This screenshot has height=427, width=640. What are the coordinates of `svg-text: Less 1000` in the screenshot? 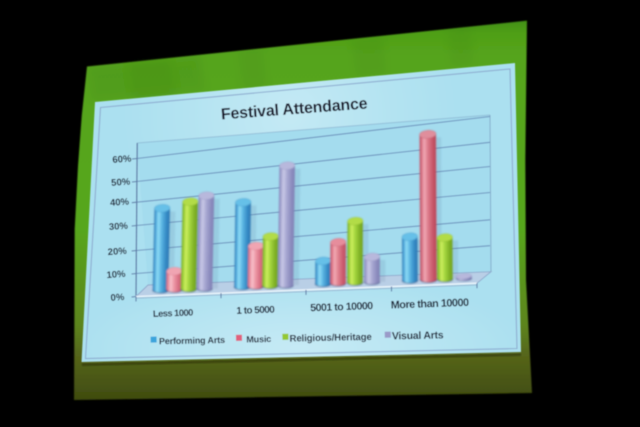 It's located at (173, 312).